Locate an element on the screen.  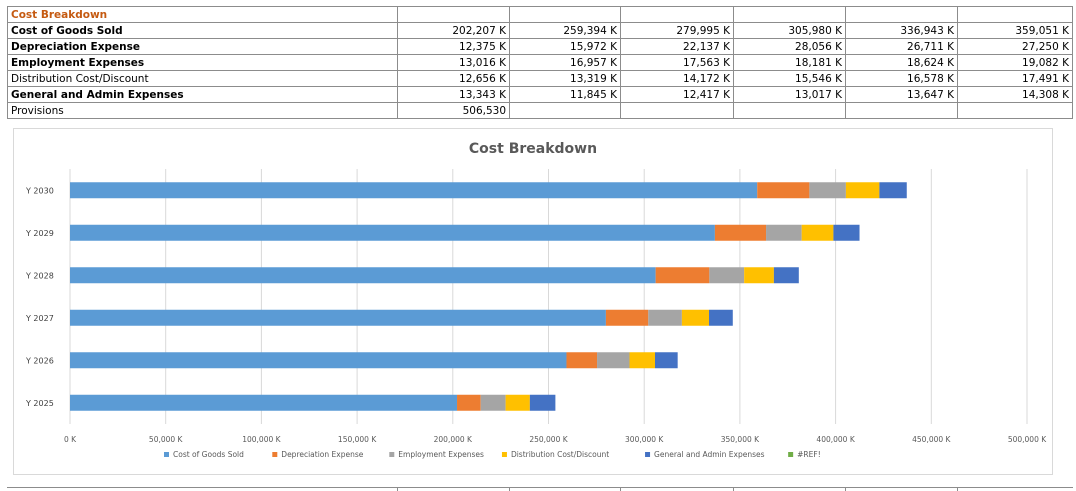
row-label: Cost of Goods Sold is located at coordinates (202, 30).